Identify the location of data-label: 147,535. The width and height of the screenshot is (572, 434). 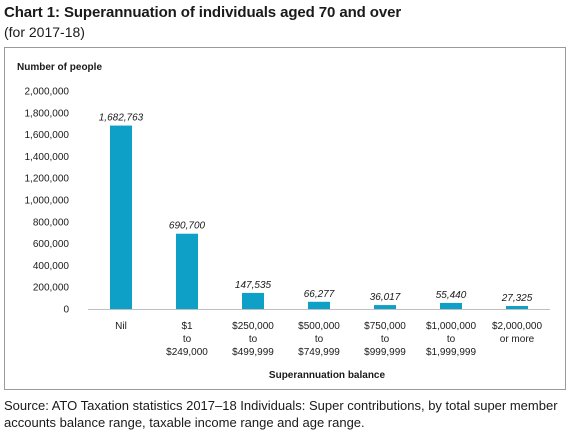
(253, 285).